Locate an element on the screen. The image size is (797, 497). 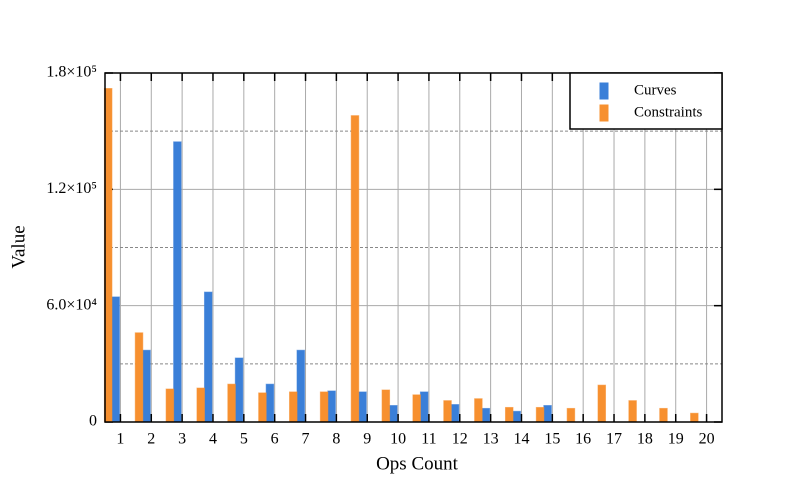
x-tick-label: 6 is located at coordinates (275, 439).